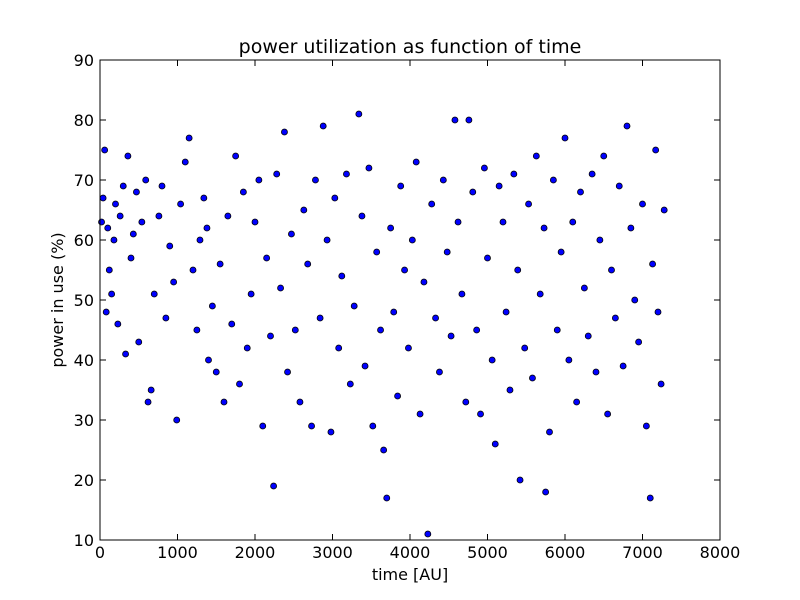 Image resolution: width=800 pixels, height=600 pixels. I want to click on y-tick-label: 60, so click(84, 240).